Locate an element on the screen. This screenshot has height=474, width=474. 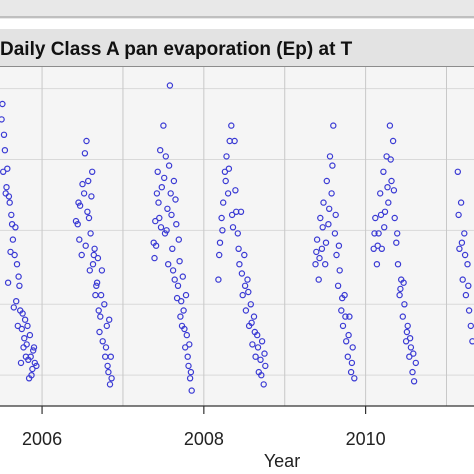
x-axis-ticks: 2006 2008 2010 is located at coordinates (204, 427).